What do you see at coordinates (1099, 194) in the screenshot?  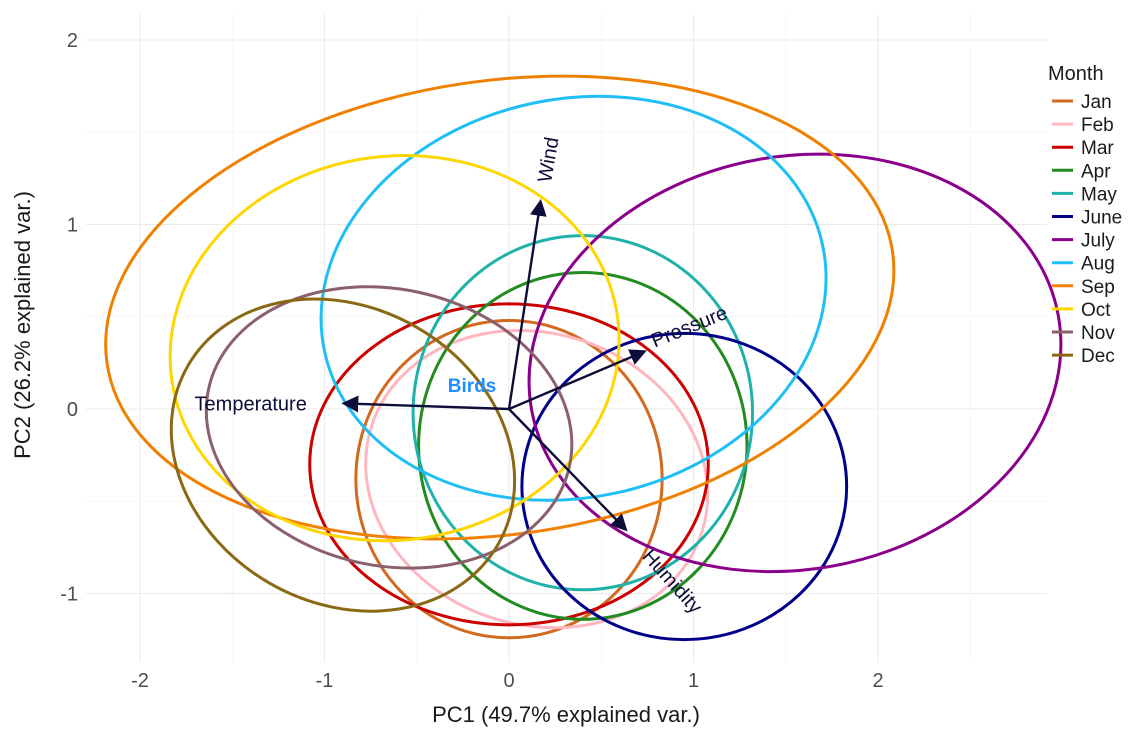 I see `legend-label-may: May` at bounding box center [1099, 194].